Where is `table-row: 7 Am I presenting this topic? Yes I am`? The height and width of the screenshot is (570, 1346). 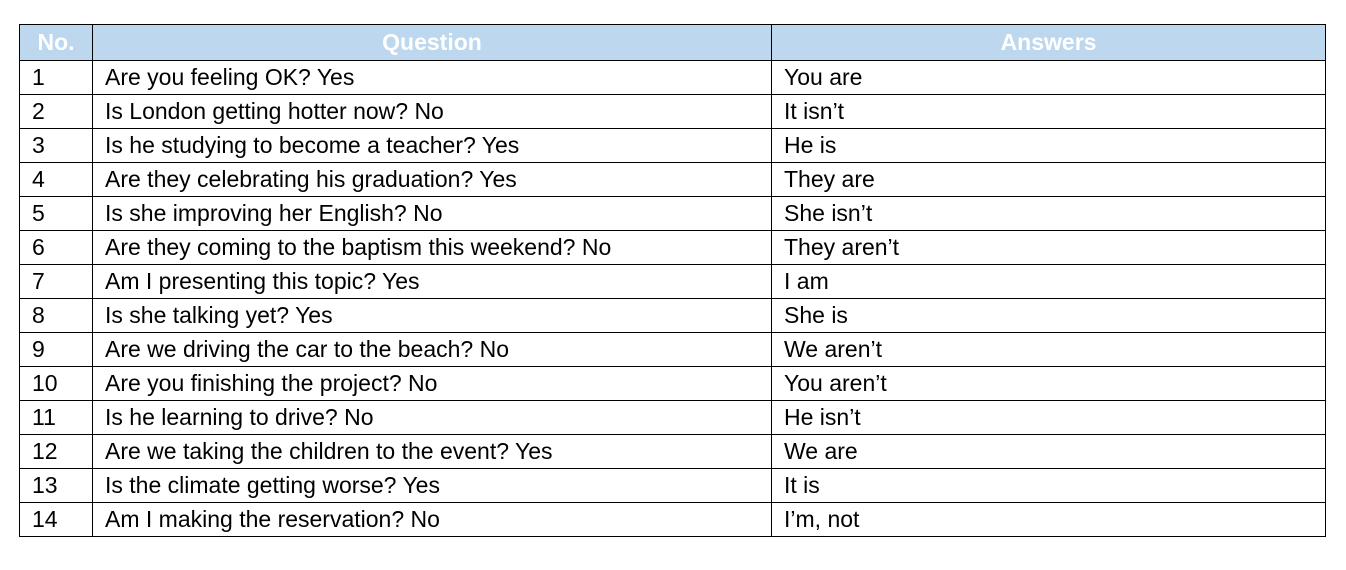 table-row: 7 Am I presenting this topic? Yes I am is located at coordinates (672, 281).